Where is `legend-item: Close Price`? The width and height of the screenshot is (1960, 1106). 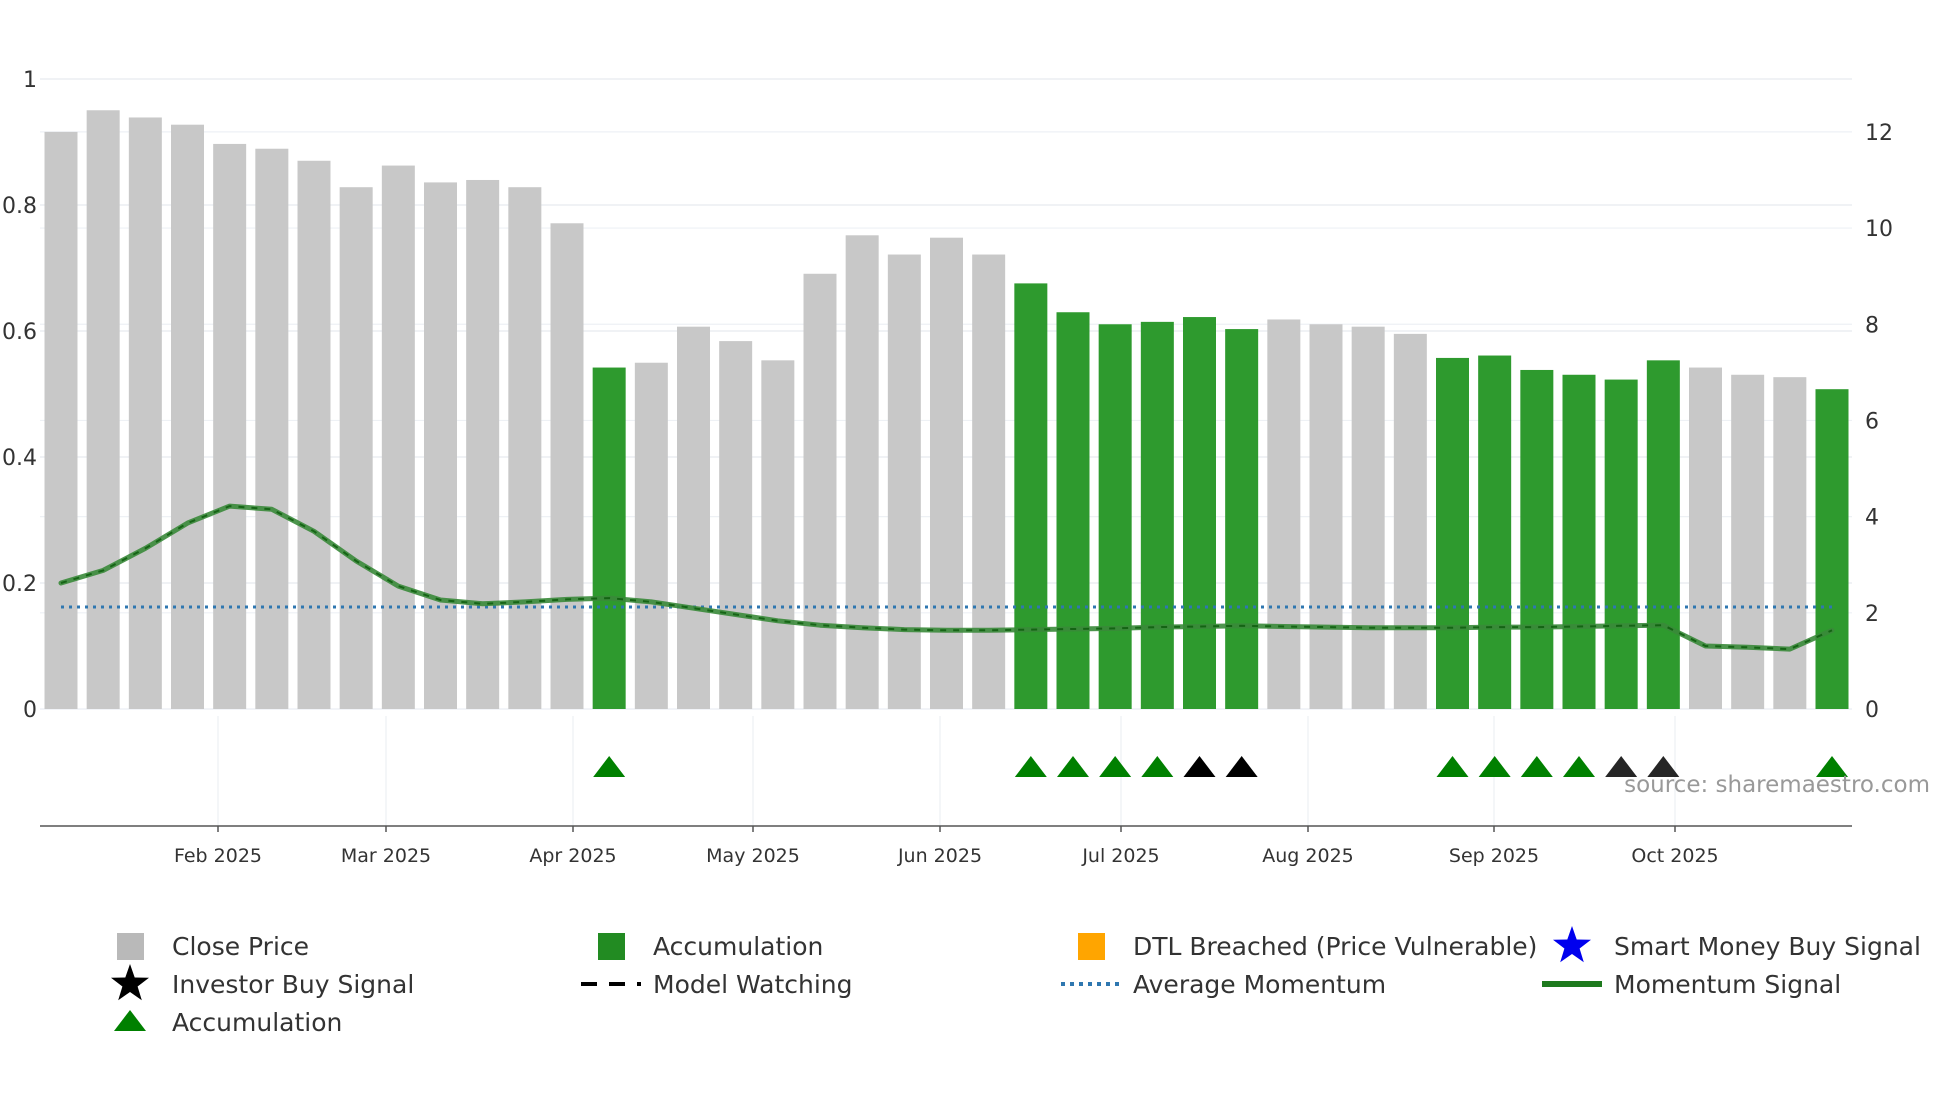 legend-item: Close Price is located at coordinates (213, 946).